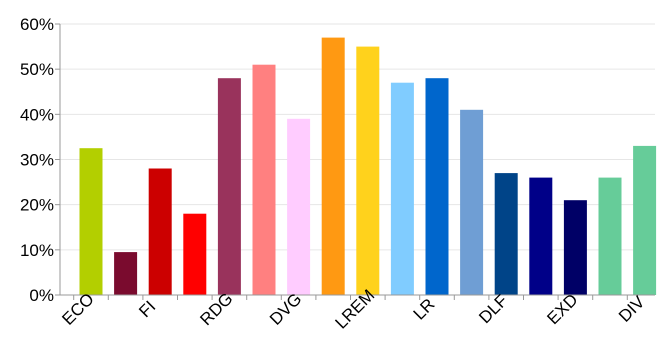  I want to click on x-category-label: DIV, so click(632, 309).